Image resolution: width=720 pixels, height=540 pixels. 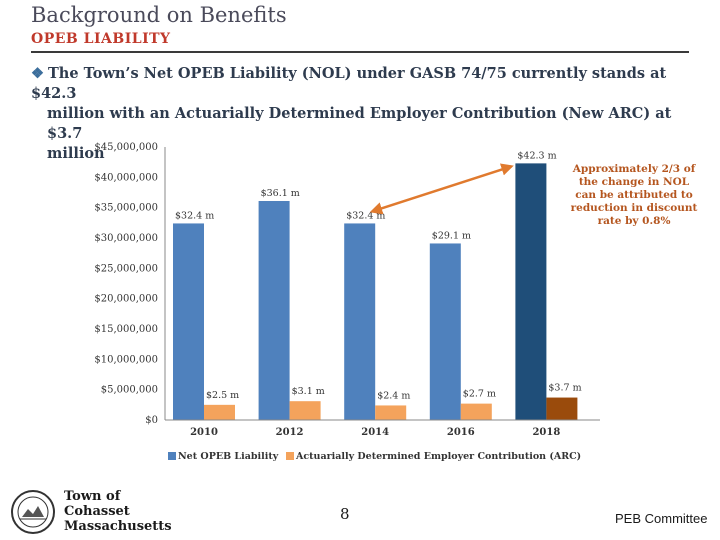 What do you see at coordinates (159, 15) in the screenshot?
I see `page-title: Background on Benefits` at bounding box center [159, 15].